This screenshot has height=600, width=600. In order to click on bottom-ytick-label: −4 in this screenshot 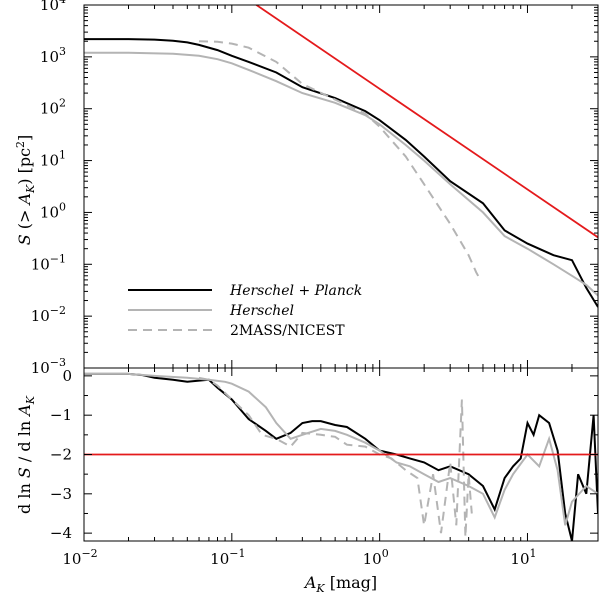, I will do `click(61, 533)`.